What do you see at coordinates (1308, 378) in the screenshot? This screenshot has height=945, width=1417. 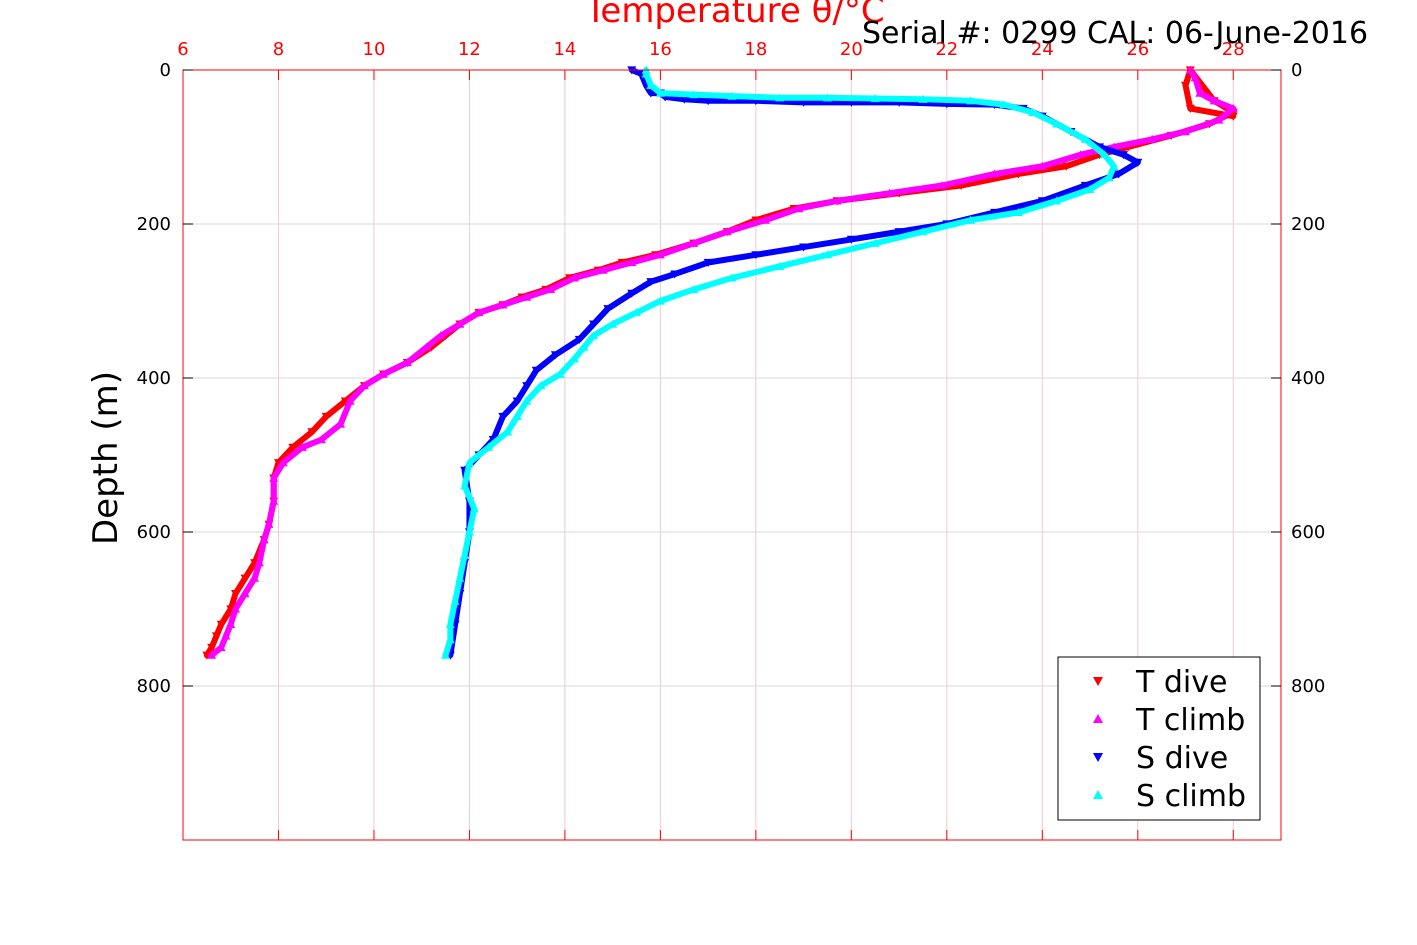 I see `y-tick-label-right: 400` at bounding box center [1308, 378].